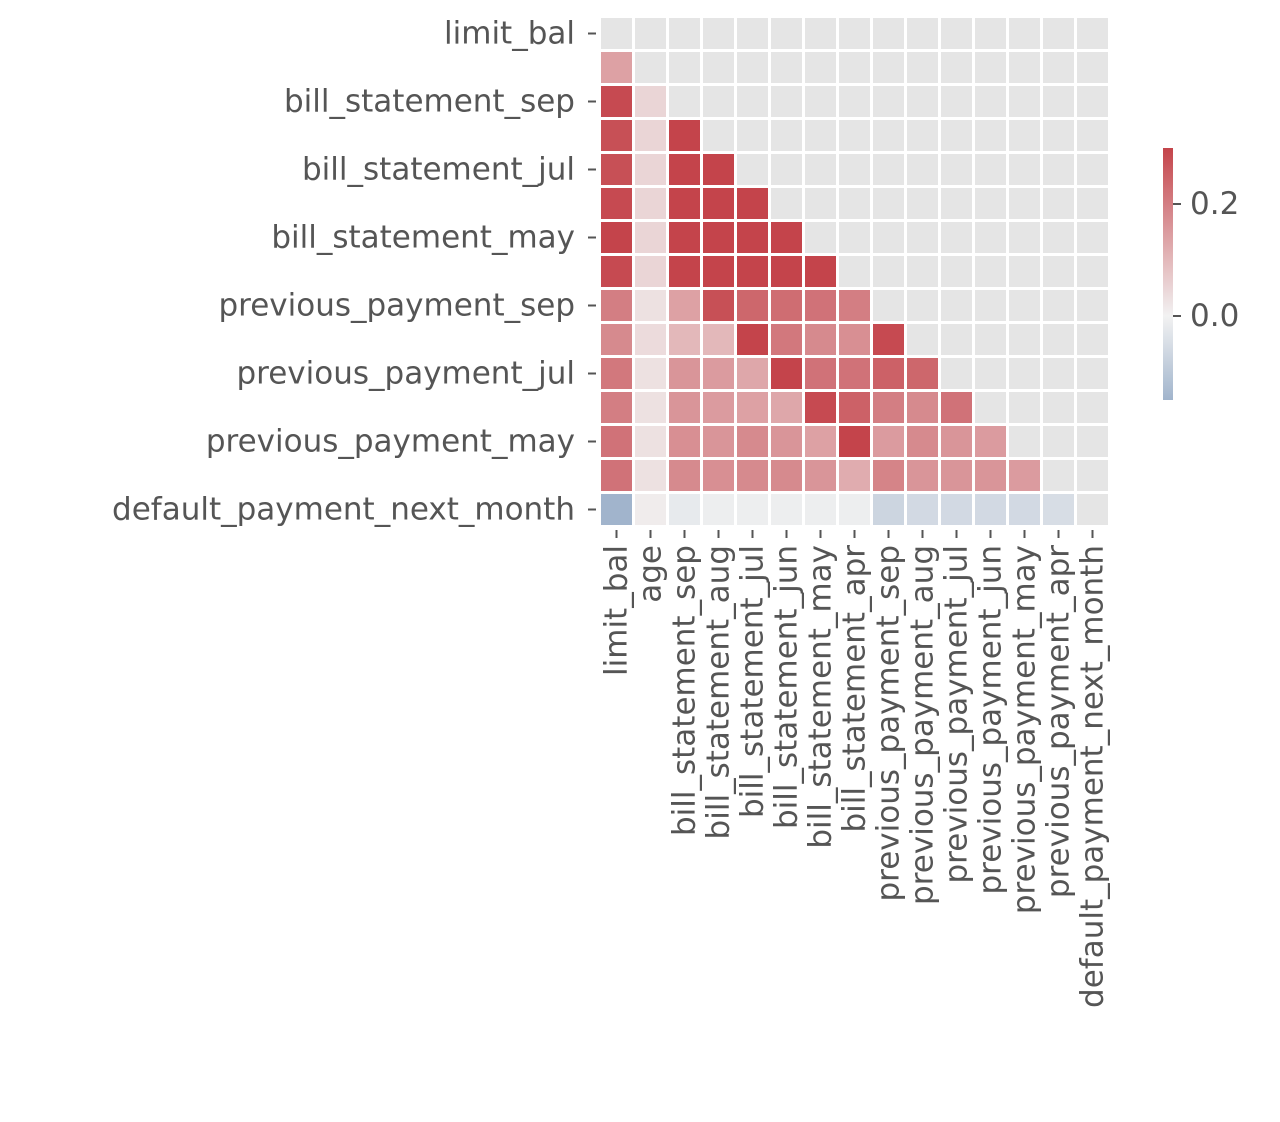 The height and width of the screenshot is (1122, 1280). I want to click on colorbar-tick-label: 0.2, so click(1214, 204).